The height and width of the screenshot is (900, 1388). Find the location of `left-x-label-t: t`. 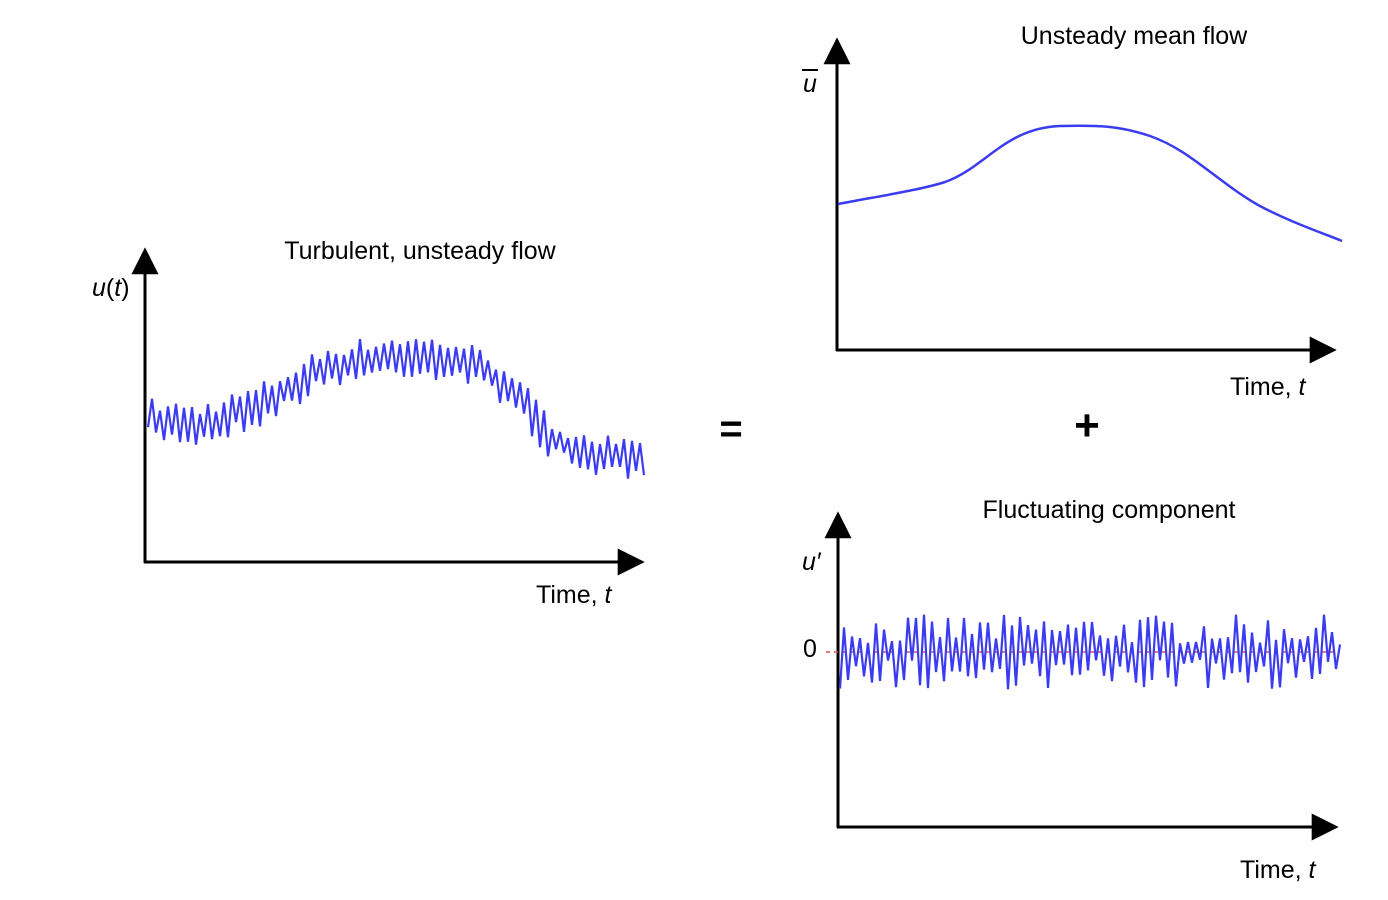

left-x-label-t: t is located at coordinates (609, 595).